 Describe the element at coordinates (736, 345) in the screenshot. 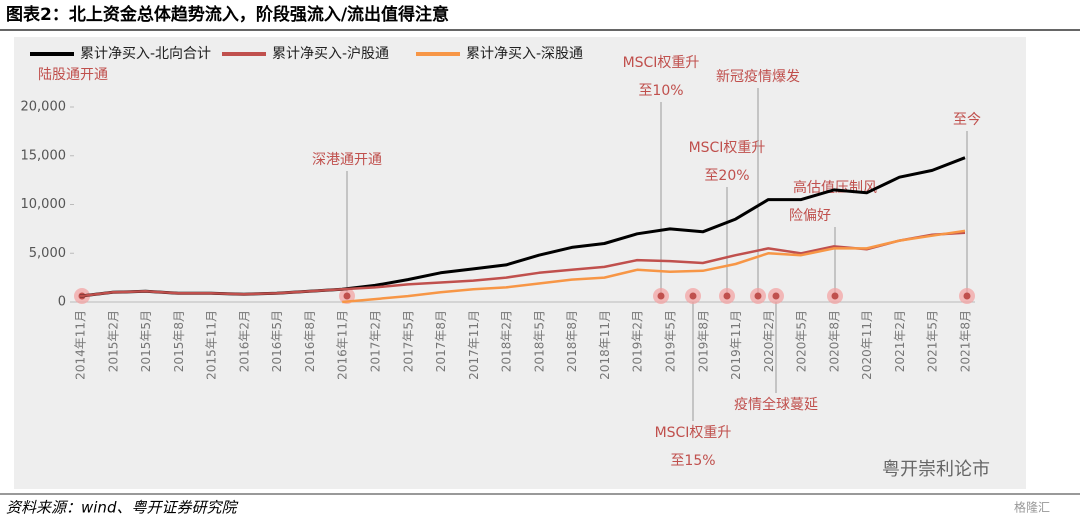

I see `x-tick-label: 2019年11月` at that location.